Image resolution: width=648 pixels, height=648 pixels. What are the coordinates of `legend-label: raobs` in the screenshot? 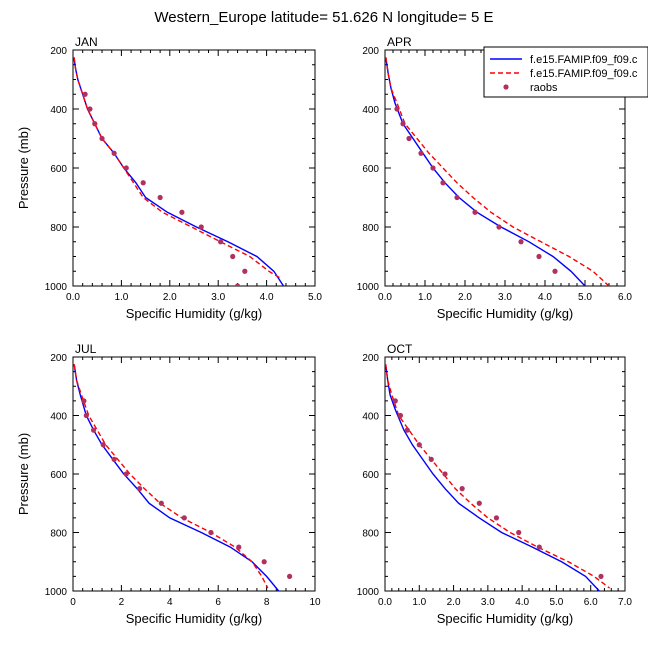 It's located at (544, 88).